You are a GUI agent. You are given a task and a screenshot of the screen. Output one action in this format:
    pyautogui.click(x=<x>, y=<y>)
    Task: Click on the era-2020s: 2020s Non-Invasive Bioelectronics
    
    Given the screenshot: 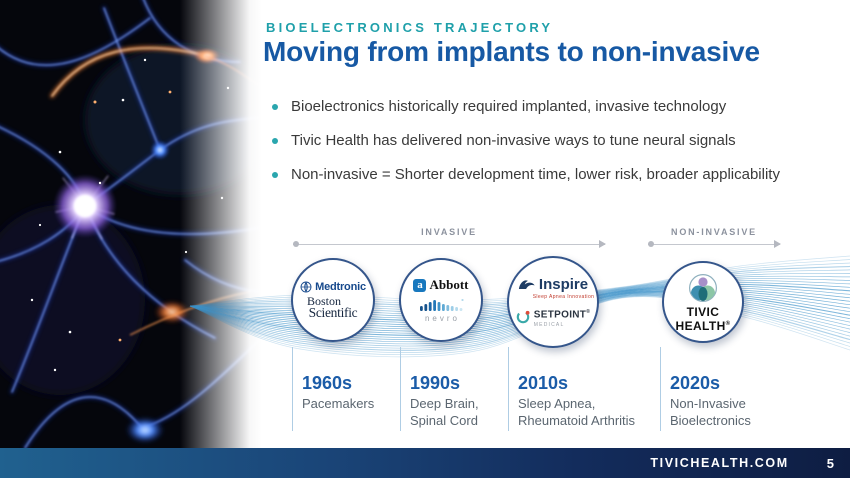 What is the action you would take?
    pyautogui.click(x=735, y=389)
    